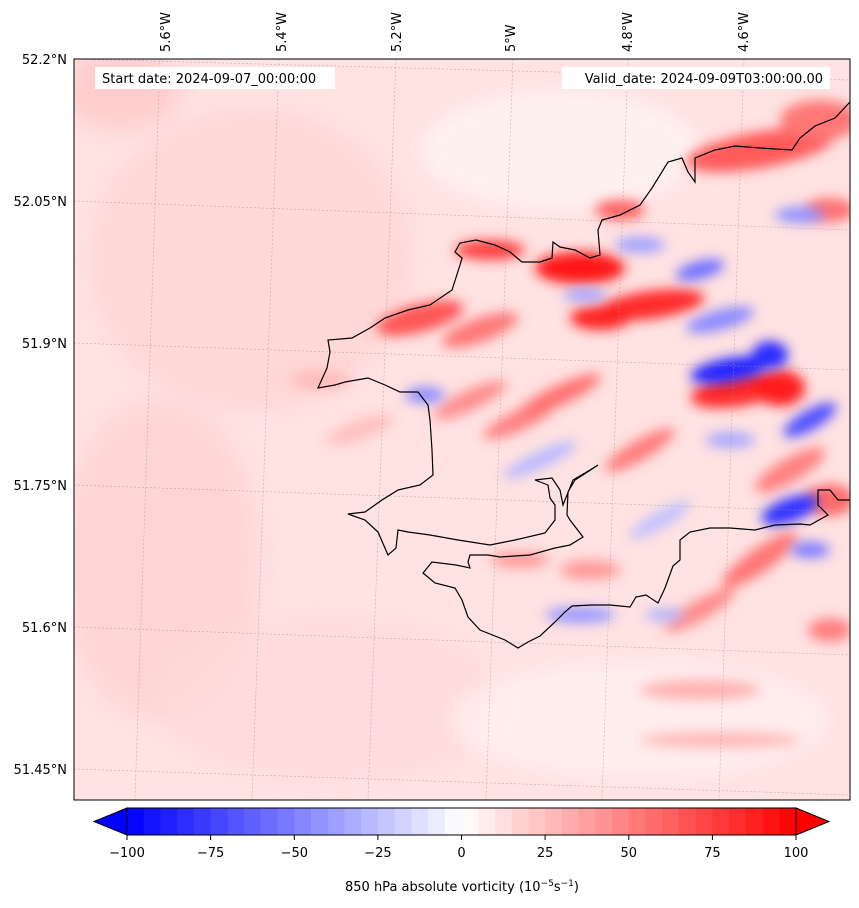 Image resolution: width=859 pixels, height=908 pixels. I want to click on start-date-box, so click(215, 78).